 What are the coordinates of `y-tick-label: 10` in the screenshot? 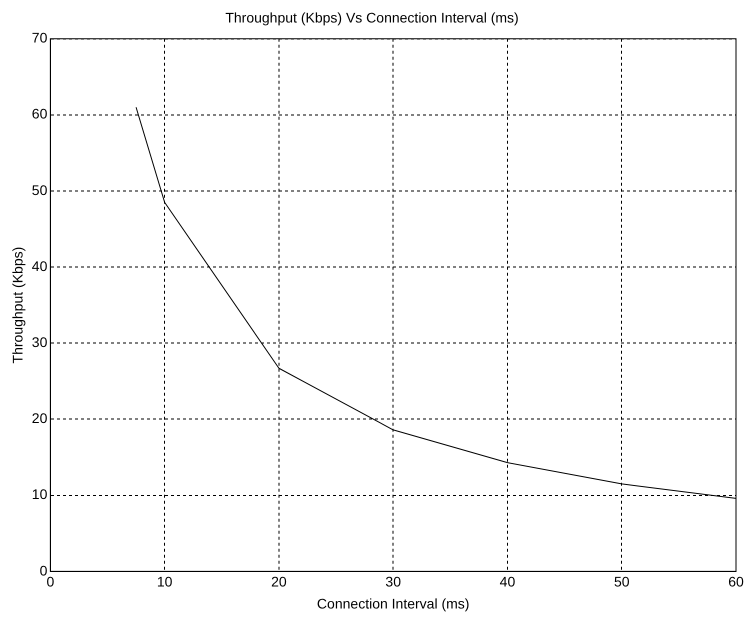 It's located at (40, 494).